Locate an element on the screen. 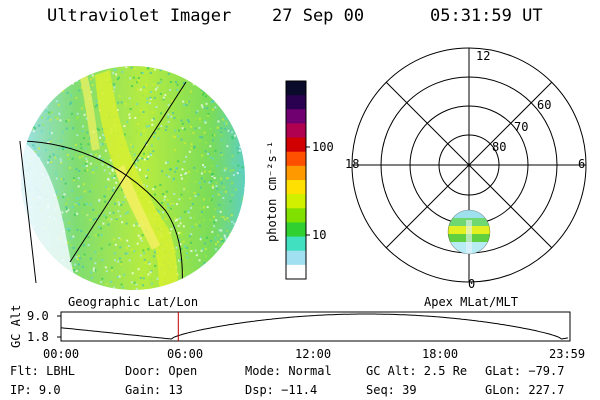  ip-info: IP: 9.0 is located at coordinates (35, 390).